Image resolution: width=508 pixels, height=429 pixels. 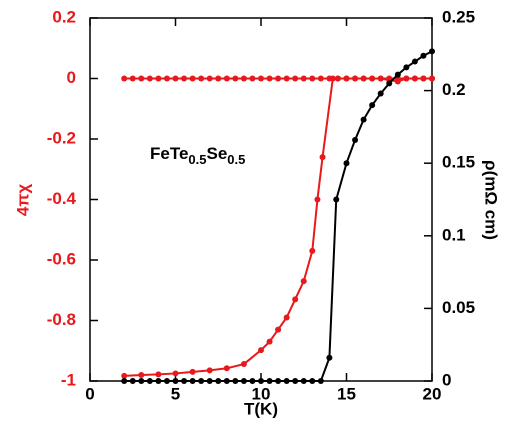 I want to click on y2-tick-label: 0.05, so click(x=458, y=307).